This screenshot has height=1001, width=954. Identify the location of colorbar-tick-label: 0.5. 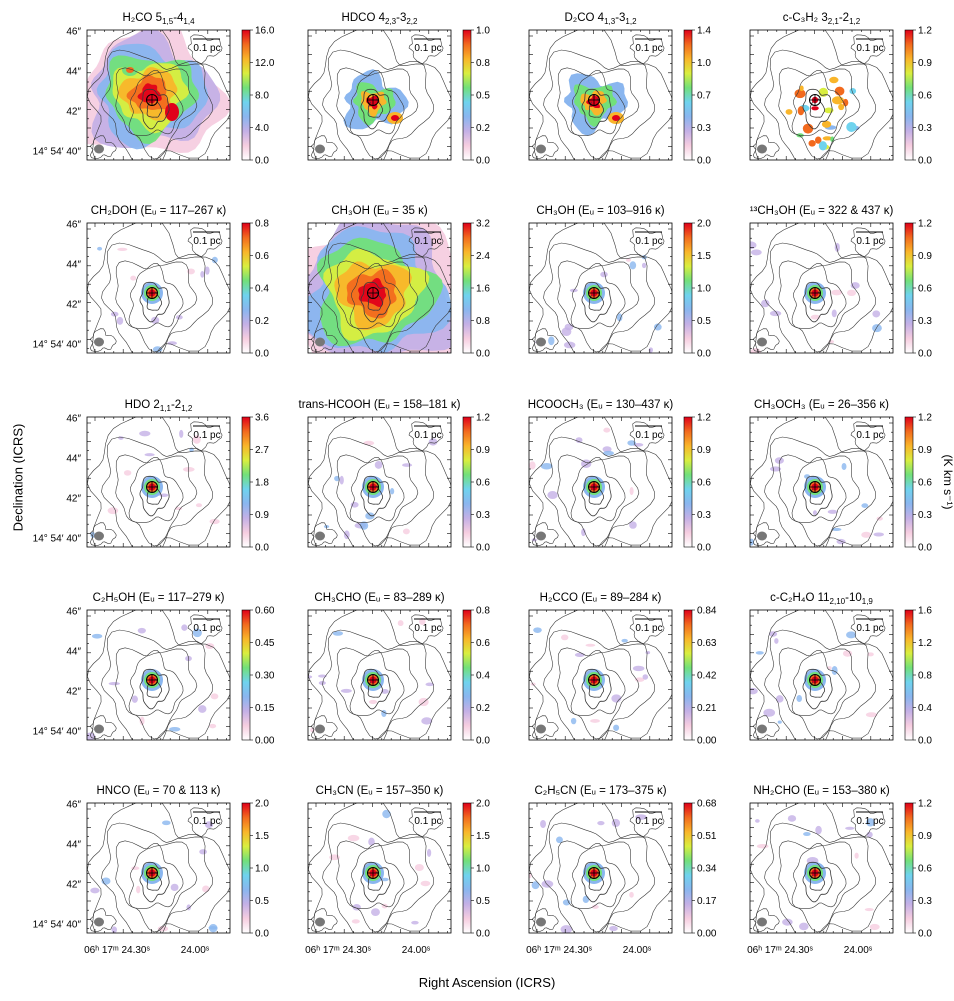
(483, 96).